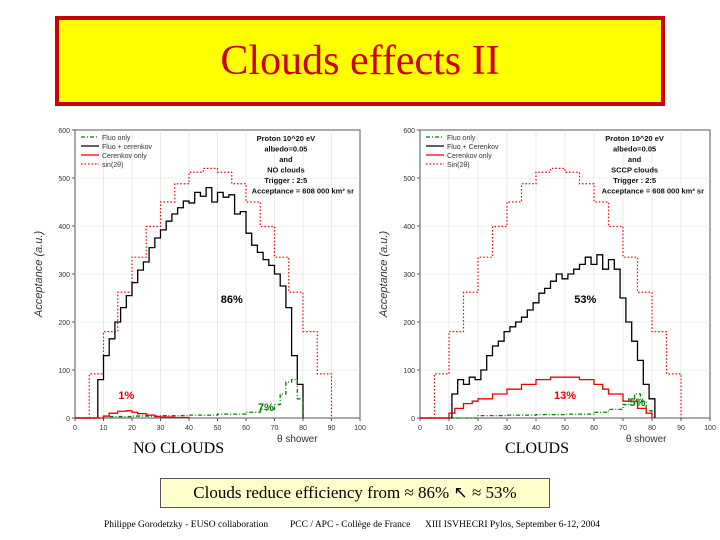 This screenshot has height=540, width=720. I want to click on slide-title: Clouds effects II, so click(360, 61).